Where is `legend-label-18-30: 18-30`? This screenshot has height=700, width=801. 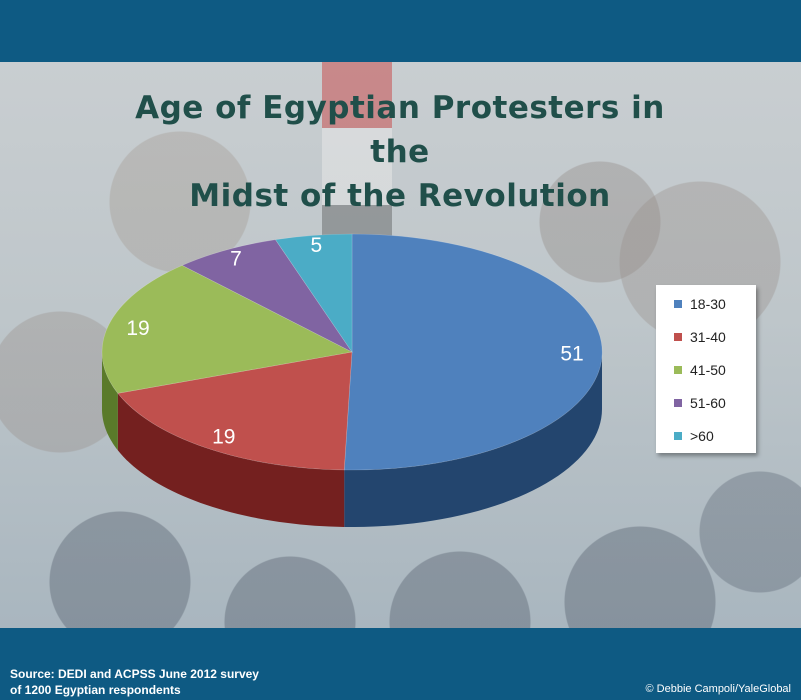
legend-label-18-30: 18-30 is located at coordinates (708, 304).